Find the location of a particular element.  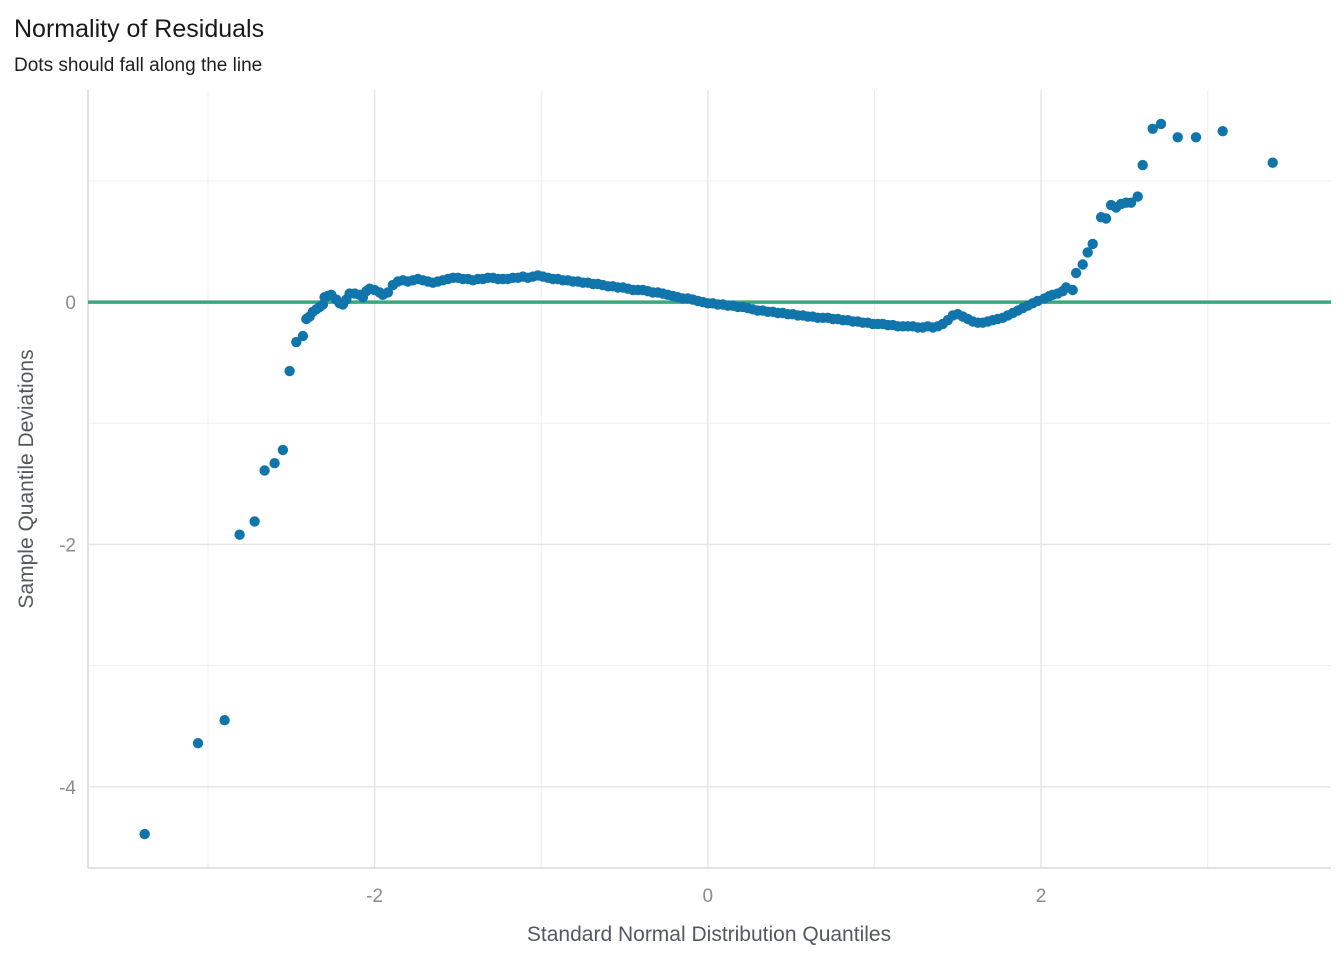

plot-subtitle: Dots should fall along the line is located at coordinates (138, 65).